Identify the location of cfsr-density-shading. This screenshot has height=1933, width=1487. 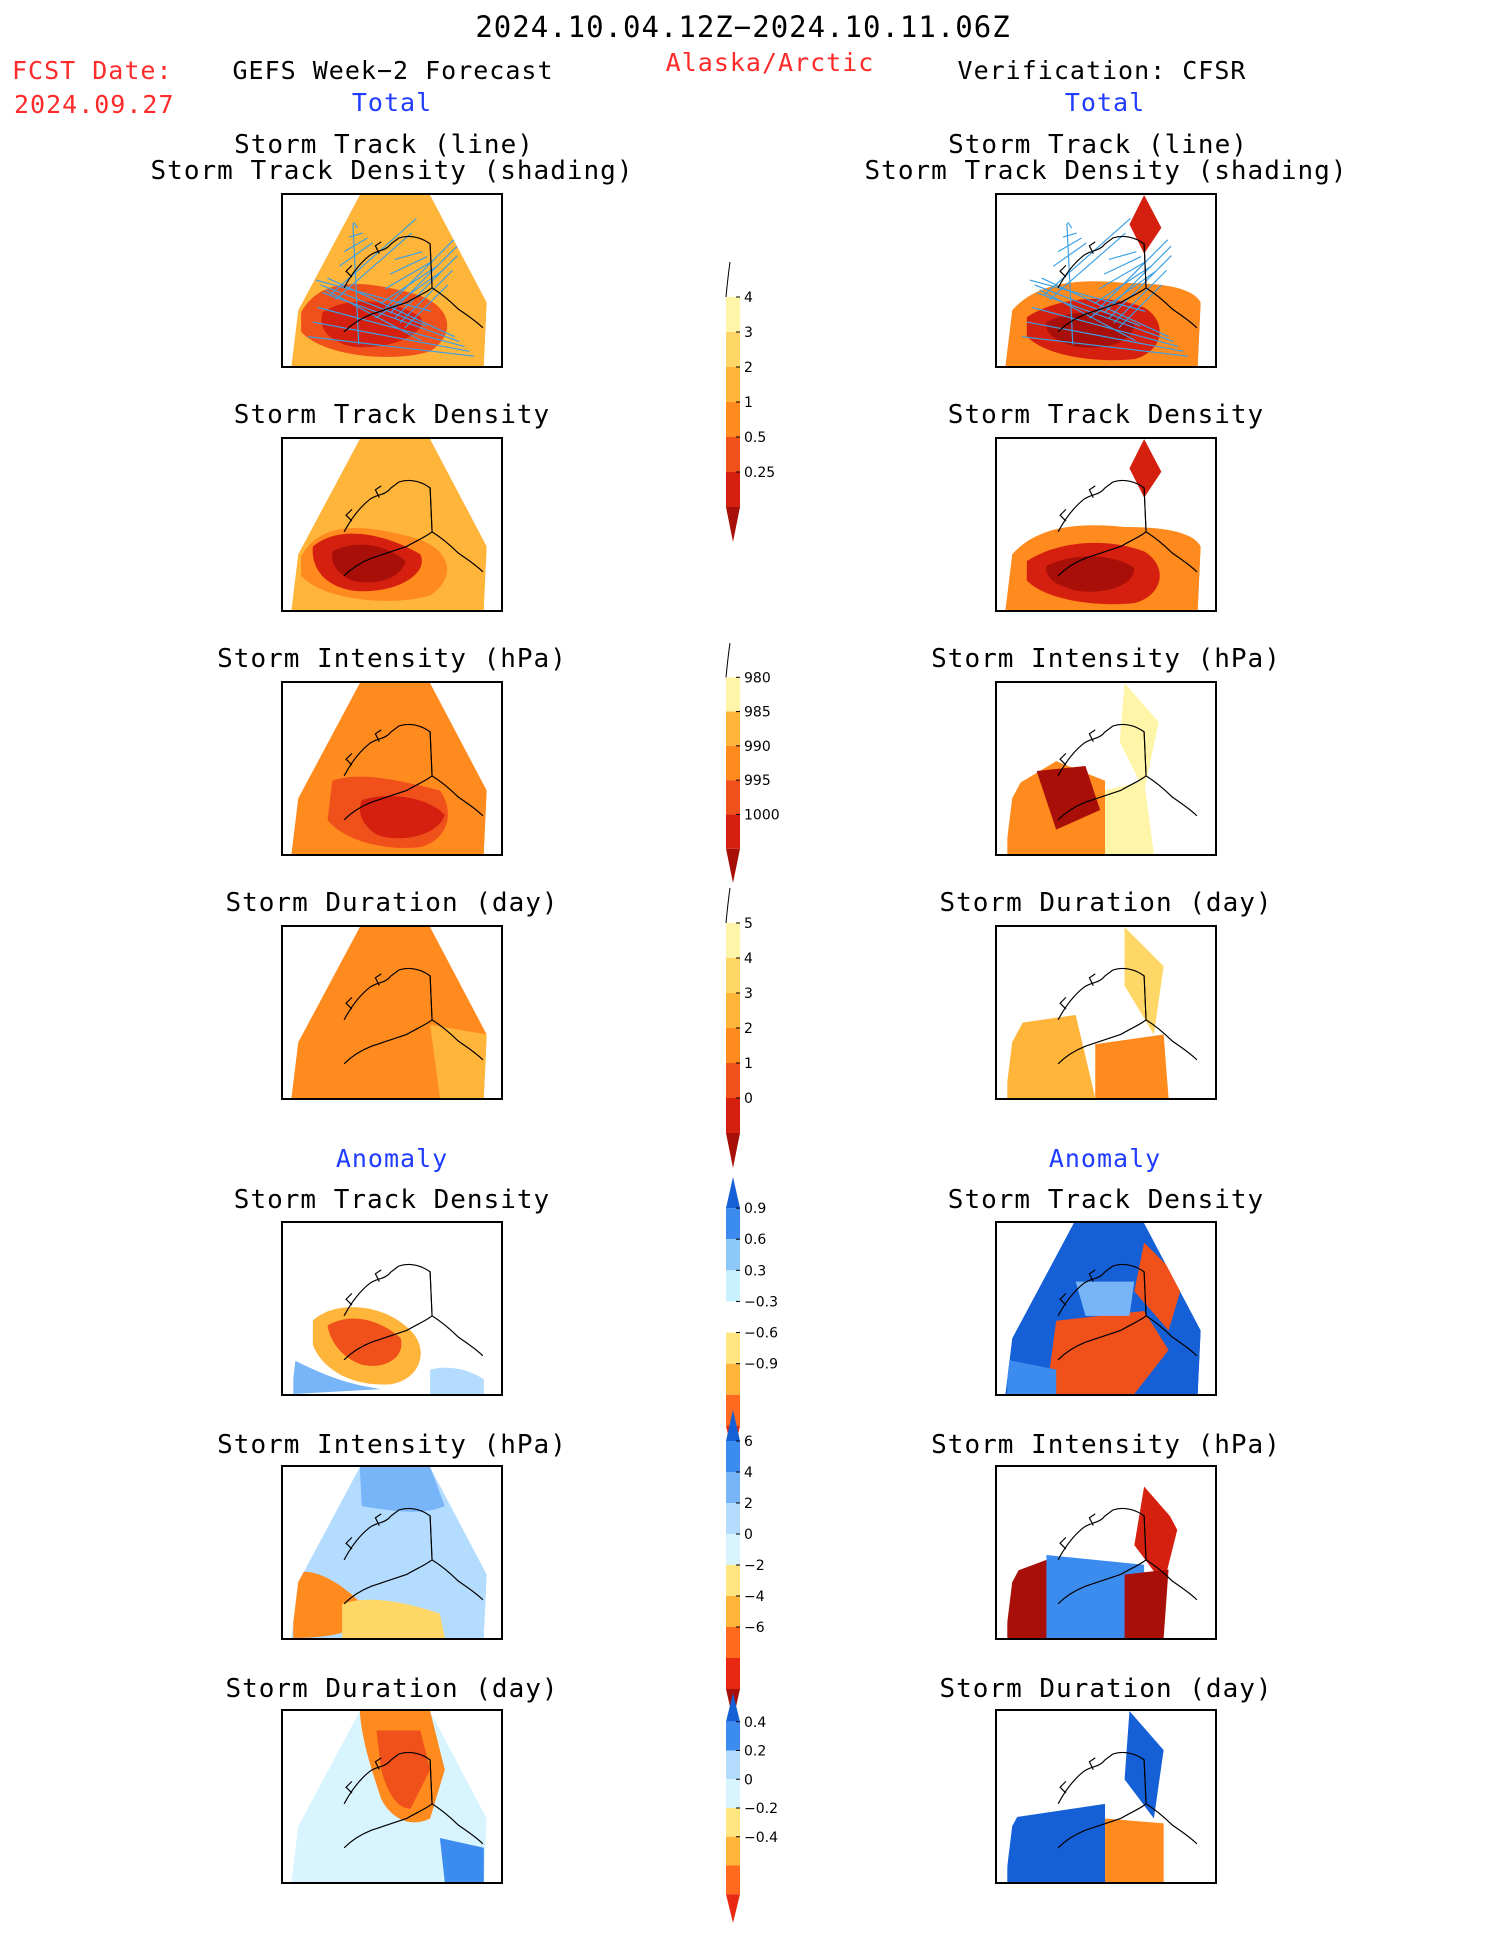
(1090, 574).